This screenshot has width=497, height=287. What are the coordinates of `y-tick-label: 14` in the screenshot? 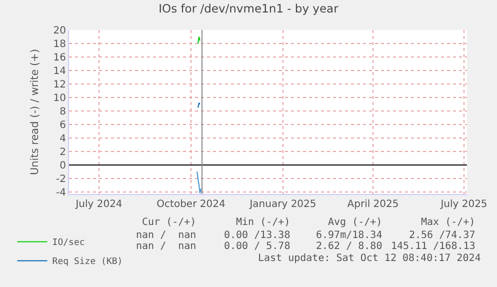 It's located at (59, 71).